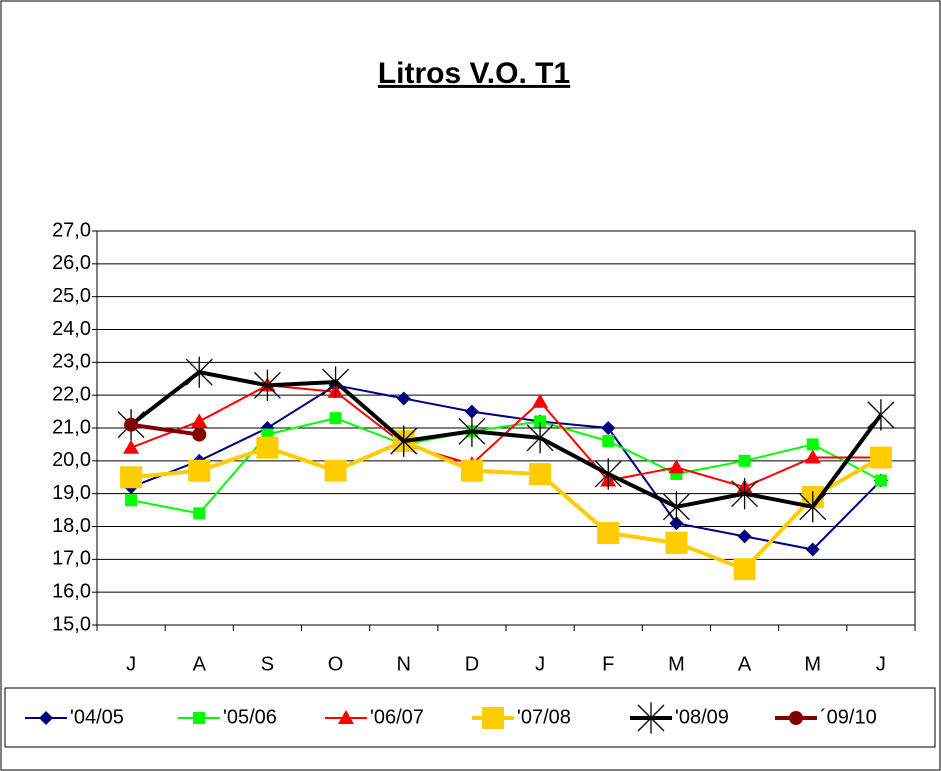  I want to click on legend-label: '06/07, so click(397, 717).